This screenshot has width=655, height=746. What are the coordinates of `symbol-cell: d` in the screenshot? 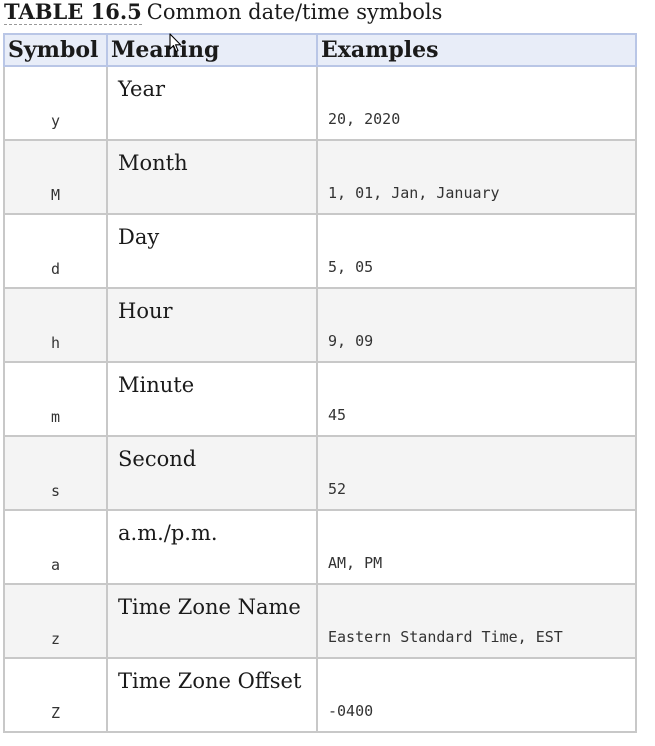 It's located at (55, 251).